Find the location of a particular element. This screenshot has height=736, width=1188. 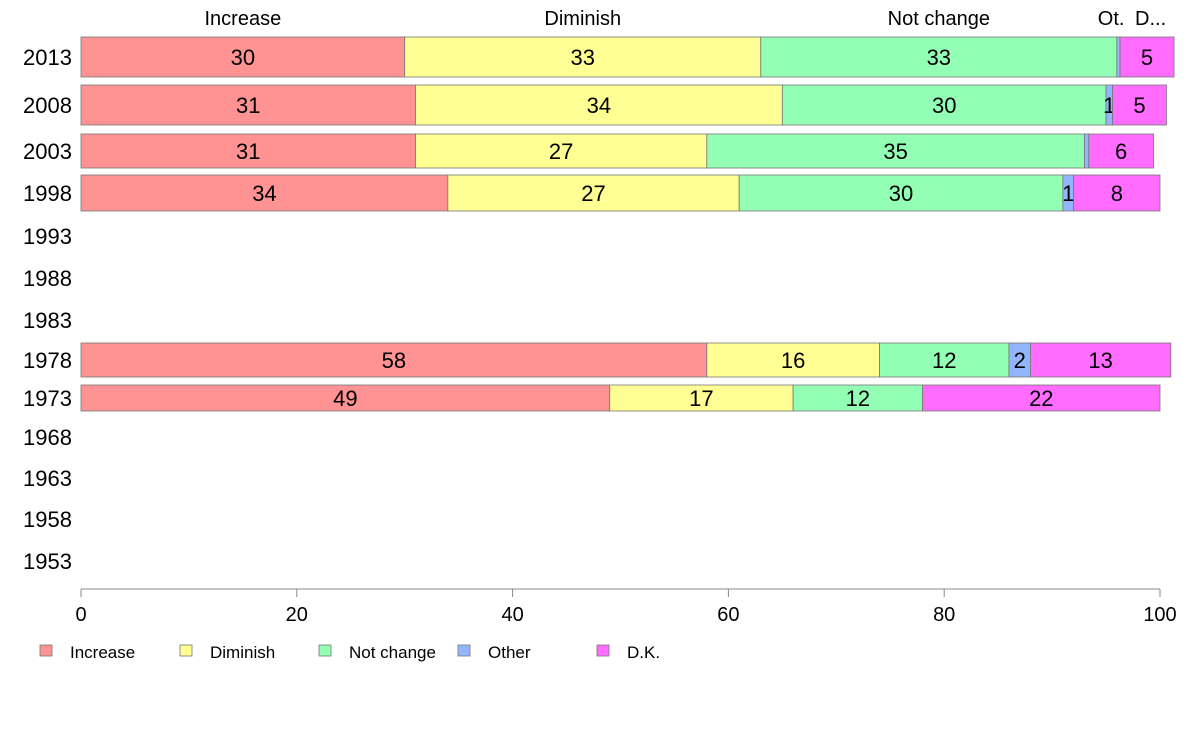

data-label: 13 is located at coordinates (1100, 360).